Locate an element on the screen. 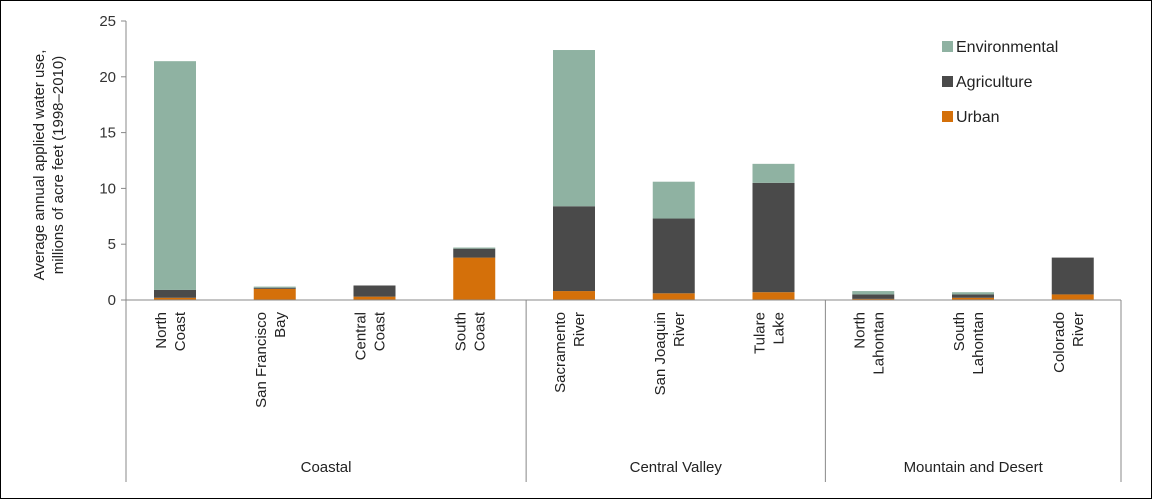 The height and width of the screenshot is (501, 1154). category-label-line: Colorado is located at coordinates (1059, 342).